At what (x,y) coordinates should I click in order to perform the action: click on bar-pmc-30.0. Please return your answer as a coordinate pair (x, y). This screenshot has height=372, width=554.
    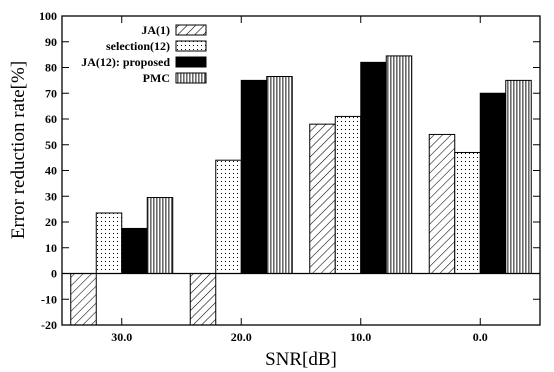
    Looking at the image, I should click on (160, 236).